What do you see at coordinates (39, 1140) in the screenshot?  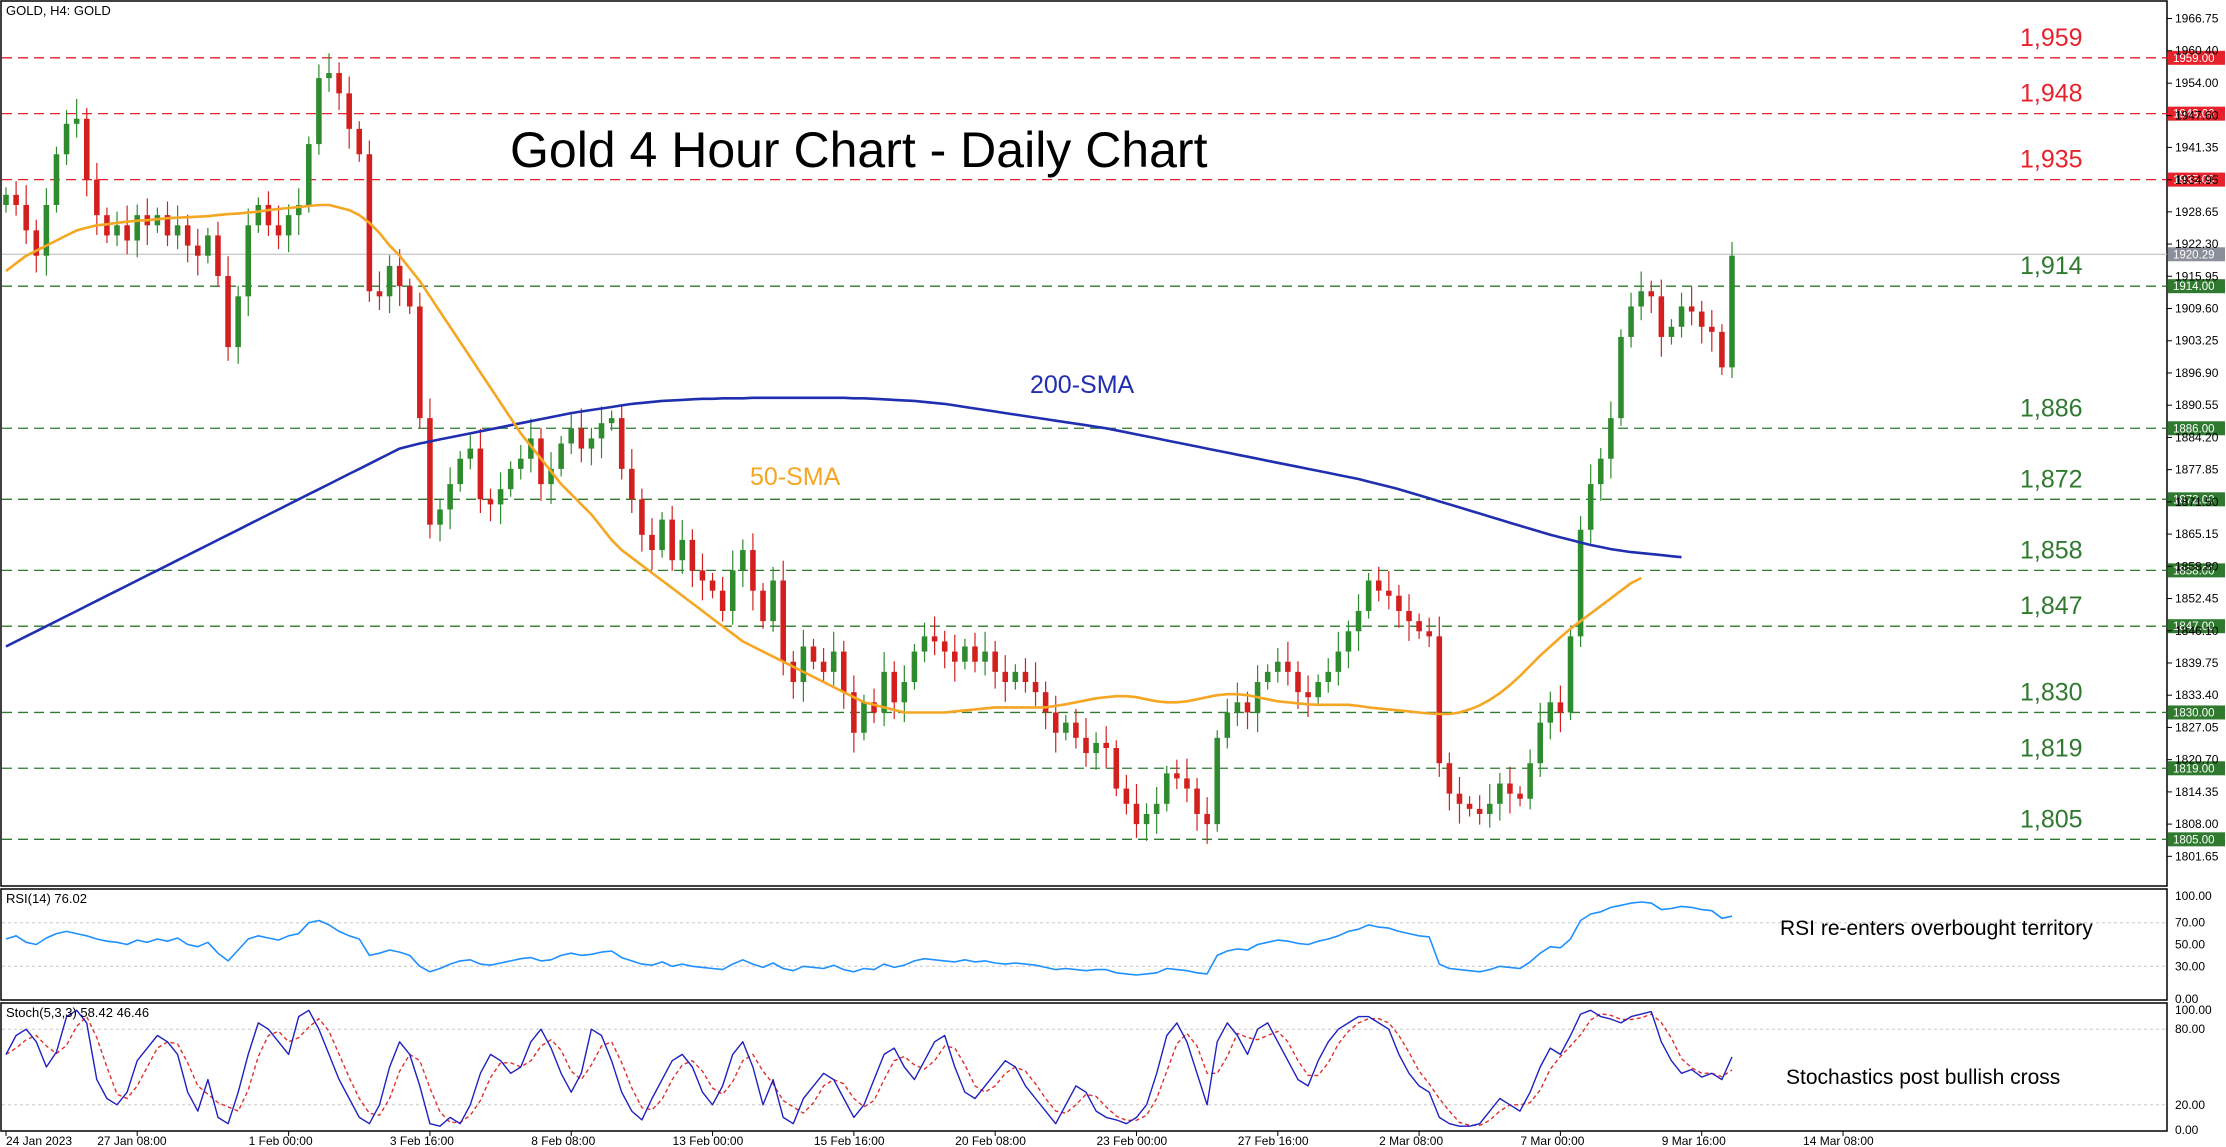 I see `time-tick-label: 24 Jan 2023` at bounding box center [39, 1140].